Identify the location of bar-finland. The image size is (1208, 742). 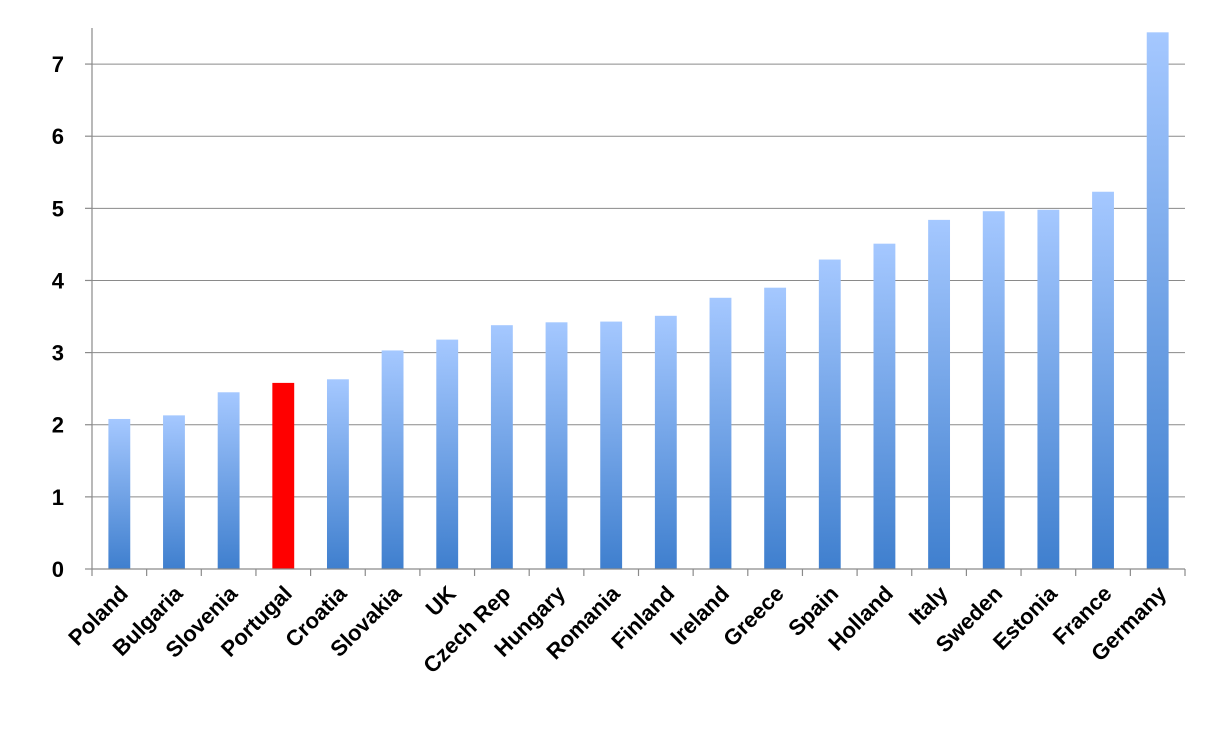
(665, 442).